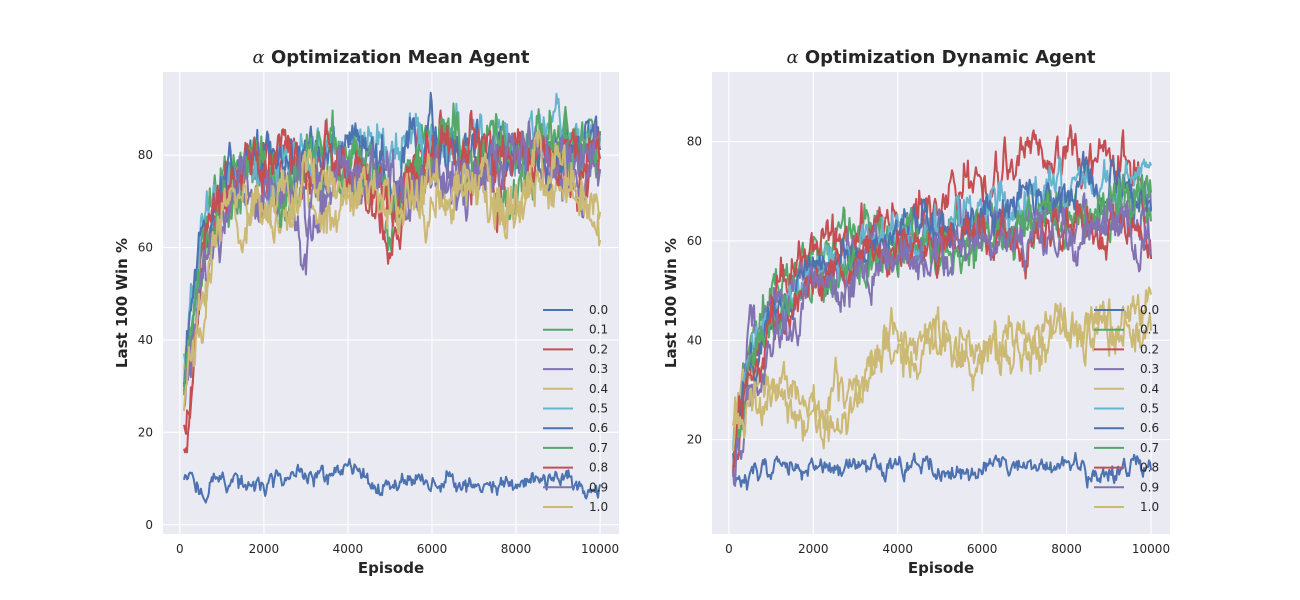 This screenshot has height=600, width=1300. I want to click on chart-title: α Optimization Dynamic Agent, so click(940, 57).